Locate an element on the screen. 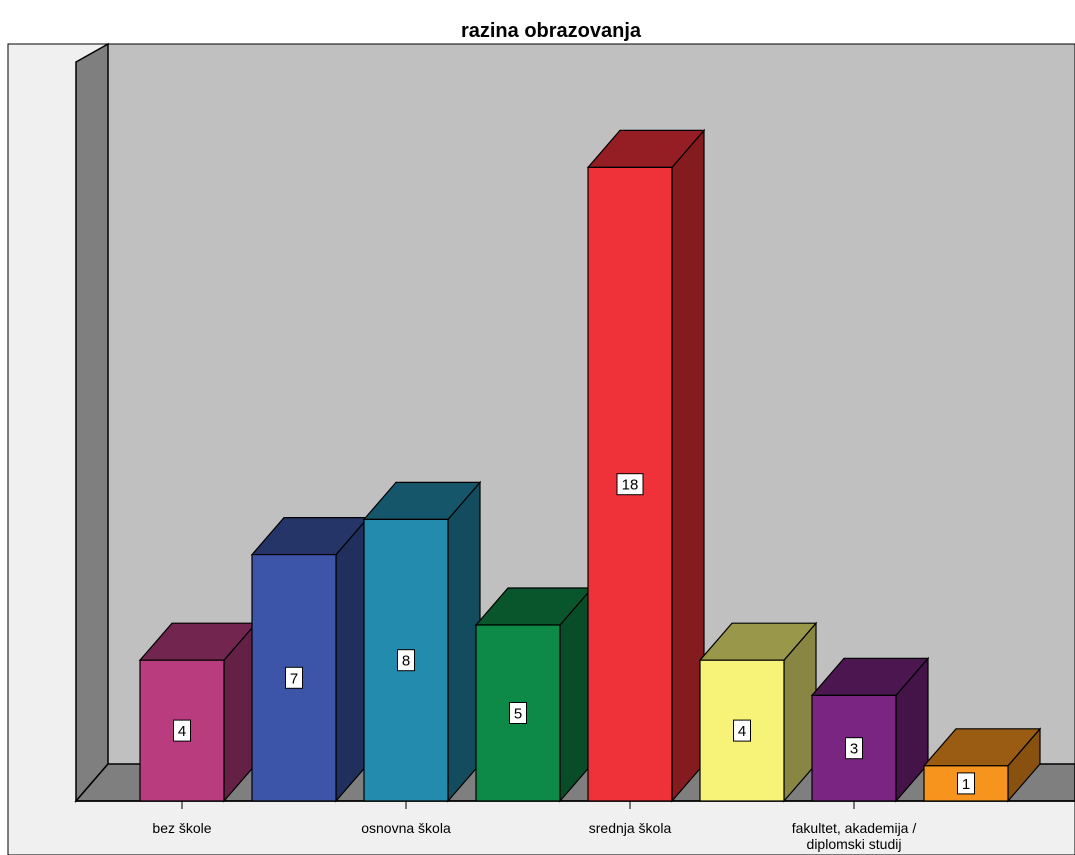 This screenshot has width=1075, height=855. data-label: 3 is located at coordinates (854, 748).